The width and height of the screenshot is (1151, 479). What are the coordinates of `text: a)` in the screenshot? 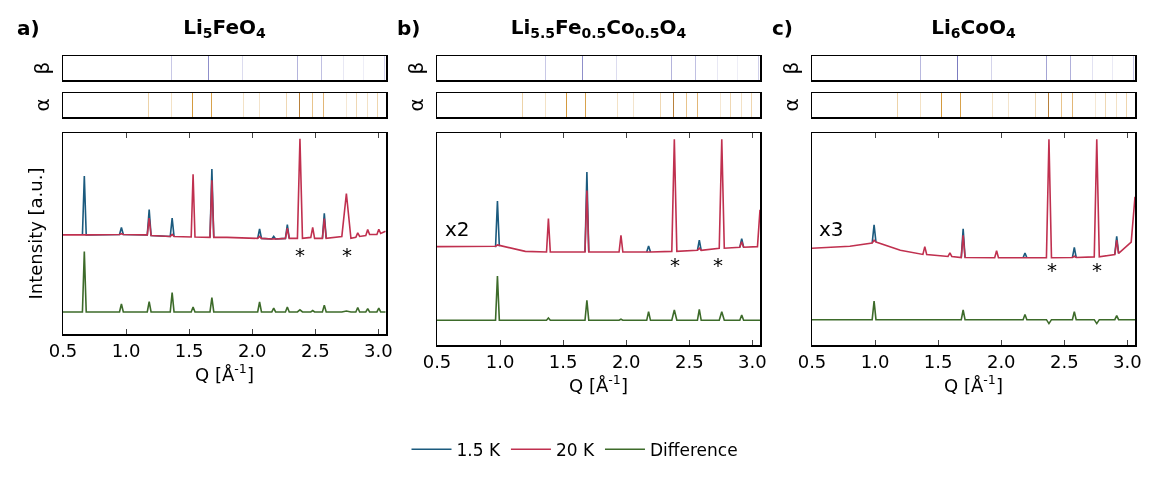 It's located at (28, 28).